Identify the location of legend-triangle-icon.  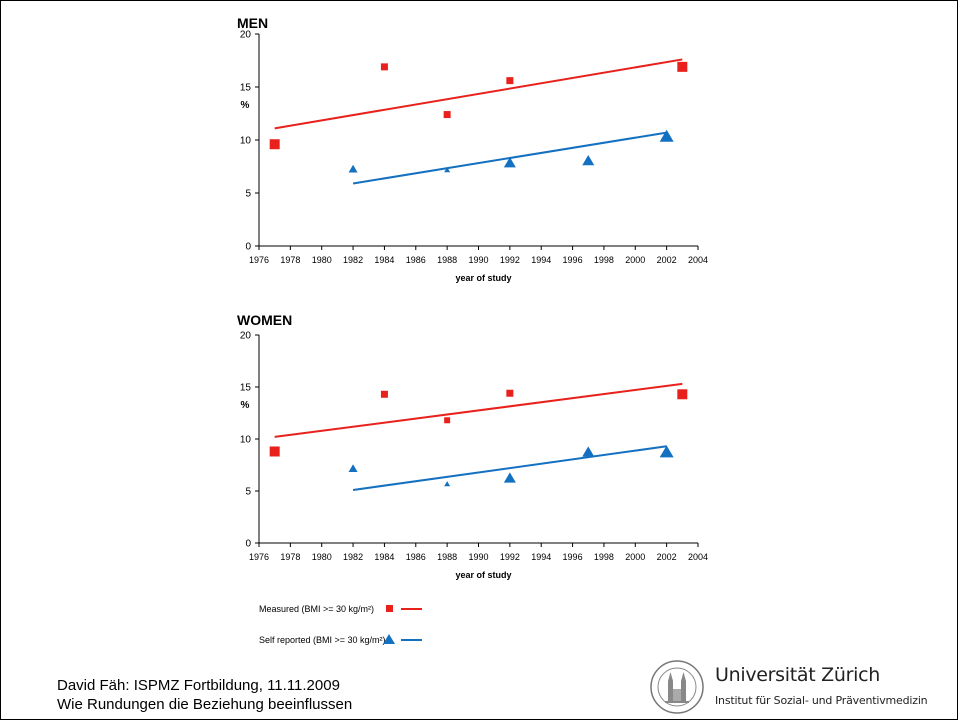
(389, 639).